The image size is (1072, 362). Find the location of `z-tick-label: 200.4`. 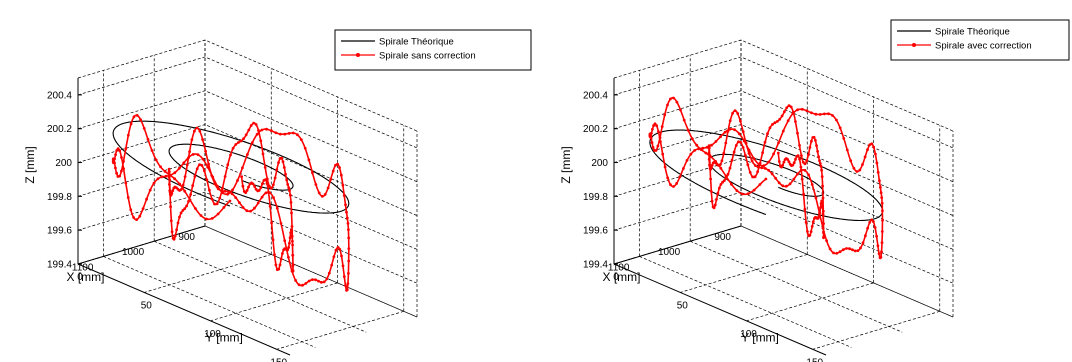

z-tick-label: 200.4 is located at coordinates (595, 95).